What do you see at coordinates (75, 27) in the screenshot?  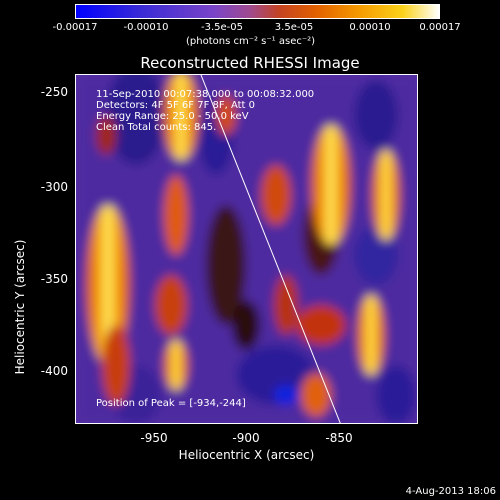 I see `colorbar-tick: -0.00017` at bounding box center [75, 27].